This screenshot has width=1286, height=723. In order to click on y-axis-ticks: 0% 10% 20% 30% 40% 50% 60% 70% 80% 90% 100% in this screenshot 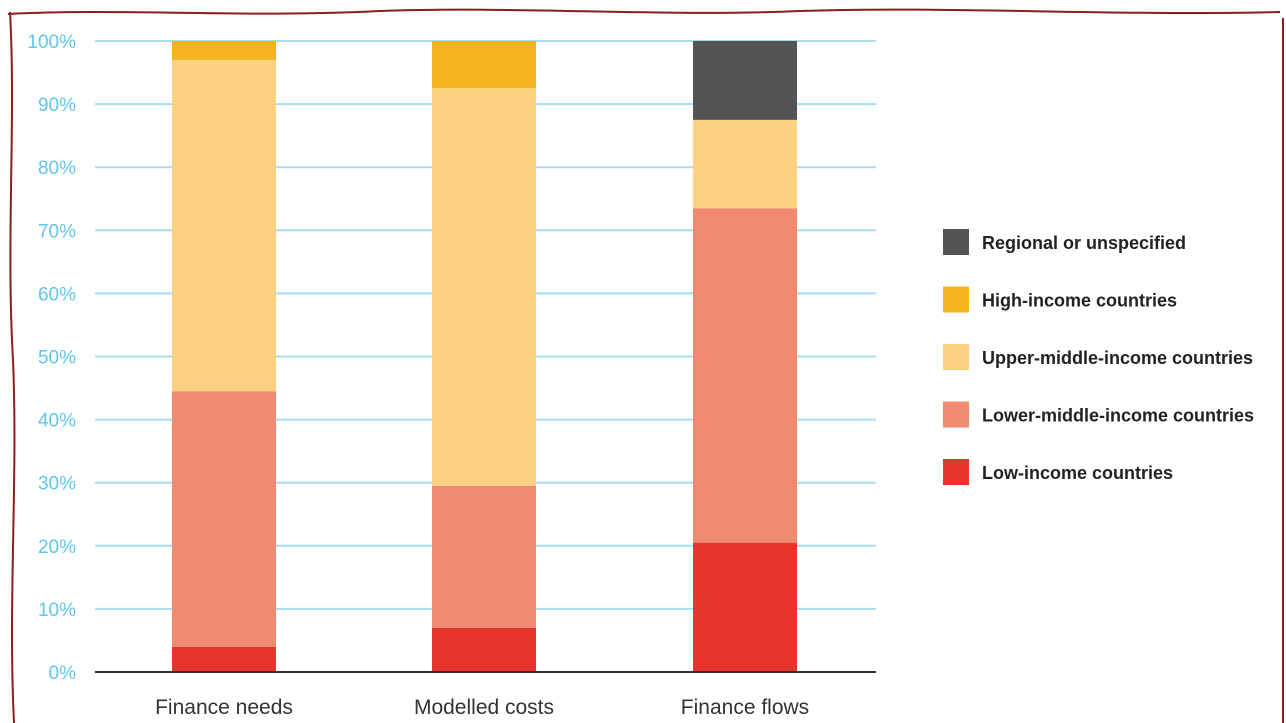, I will do `click(51, 358)`.